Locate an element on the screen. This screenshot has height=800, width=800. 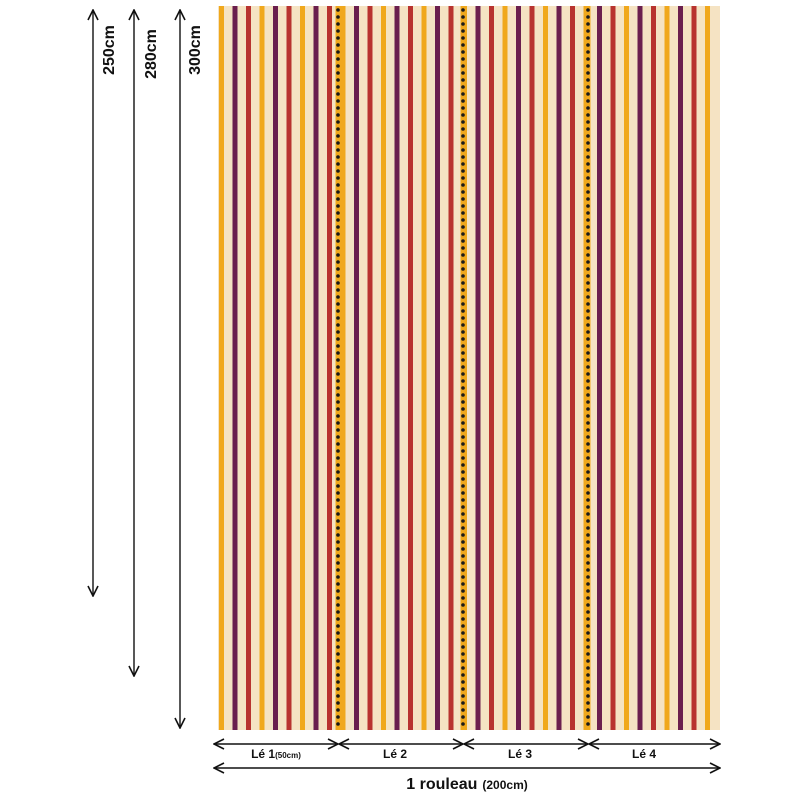
strip-1-width-note: (50cm) is located at coordinates (288, 755).